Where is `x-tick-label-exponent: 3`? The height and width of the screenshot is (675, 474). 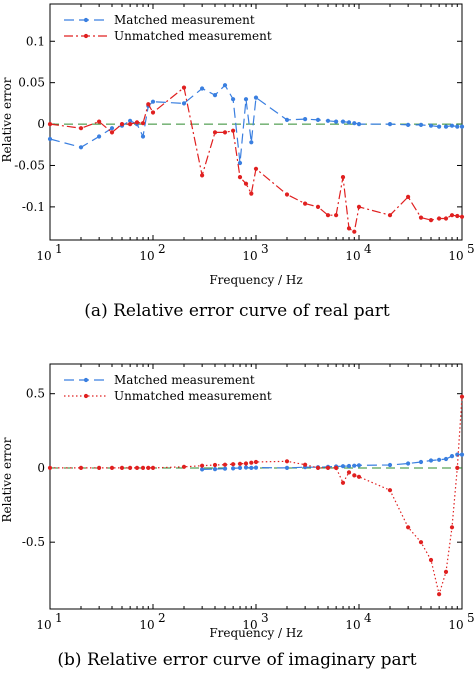 x-tick-label-exponent: 3 is located at coordinates (265, 249).